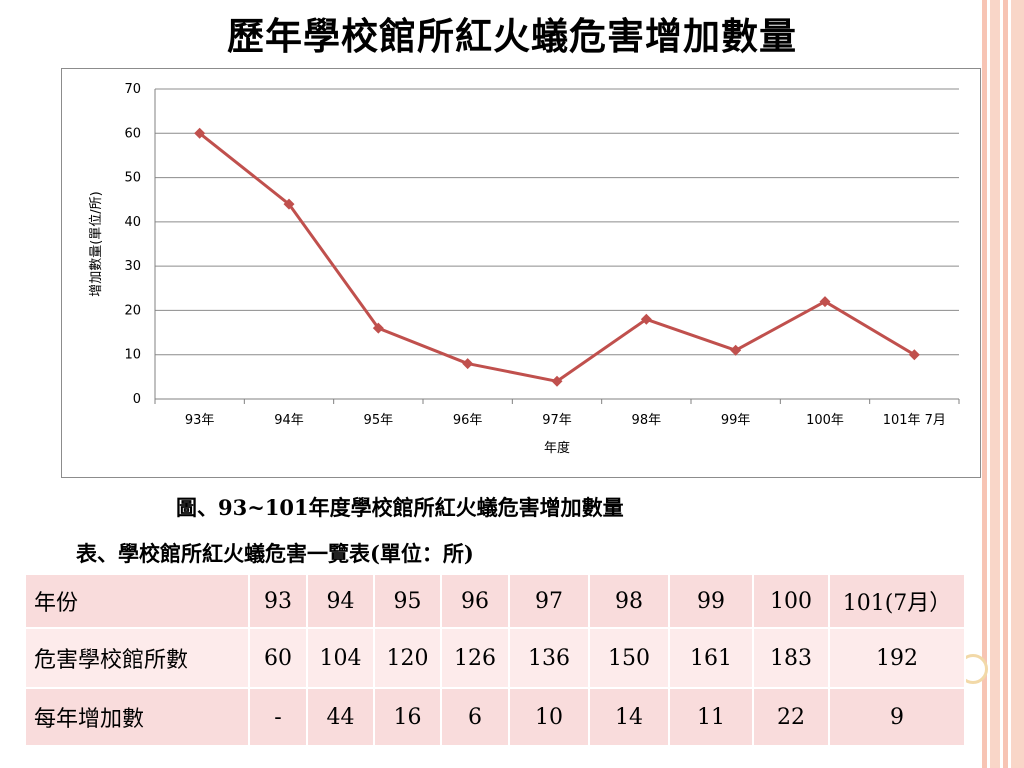 This screenshot has width=1024, height=768. Describe the element at coordinates (278, 717) in the screenshot. I see `table-cell: -` at that location.